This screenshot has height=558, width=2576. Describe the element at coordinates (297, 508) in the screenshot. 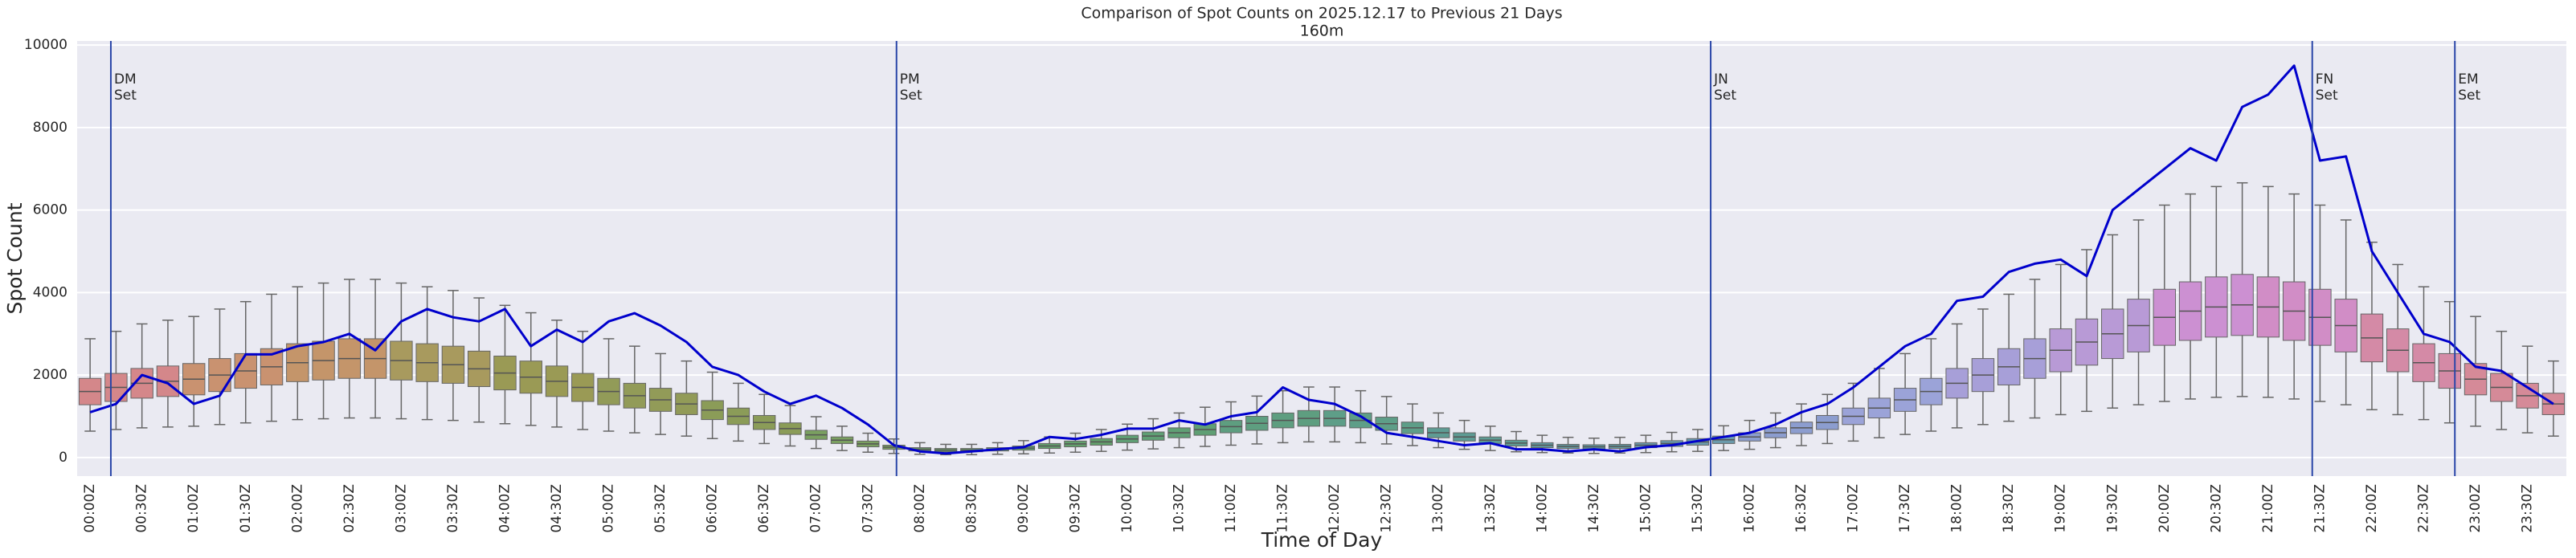

I see `x-tick-label: 02:00Z` at that location.